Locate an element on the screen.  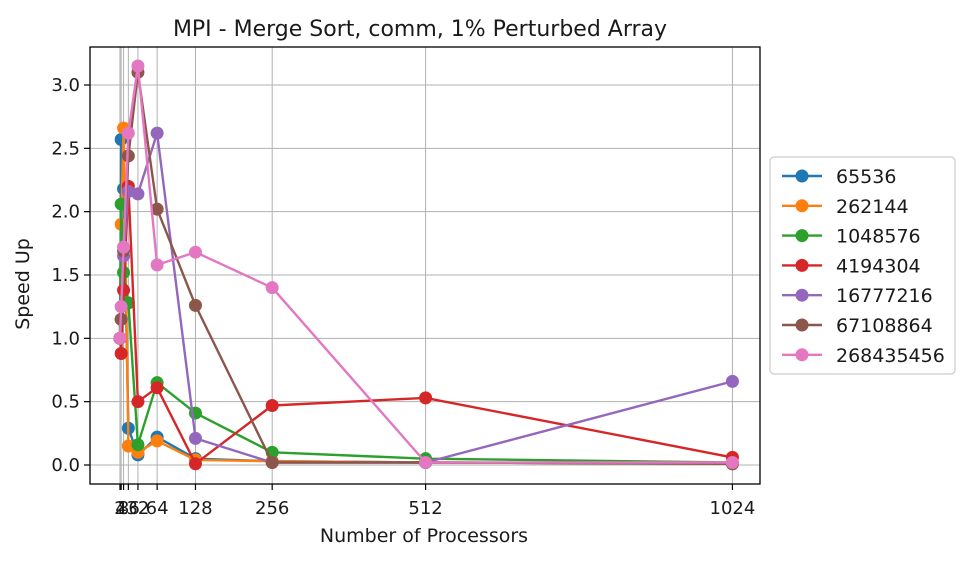
x-tick-label: 1024 is located at coordinates (733, 508).